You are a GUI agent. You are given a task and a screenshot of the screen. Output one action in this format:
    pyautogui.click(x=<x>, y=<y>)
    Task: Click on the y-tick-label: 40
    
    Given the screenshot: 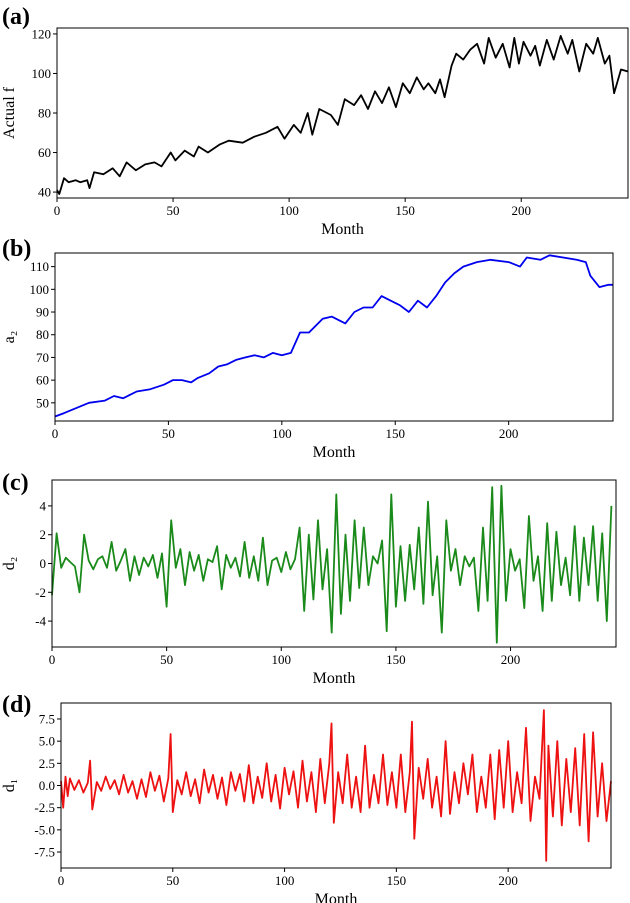 What is the action you would take?
    pyautogui.click(x=44, y=192)
    